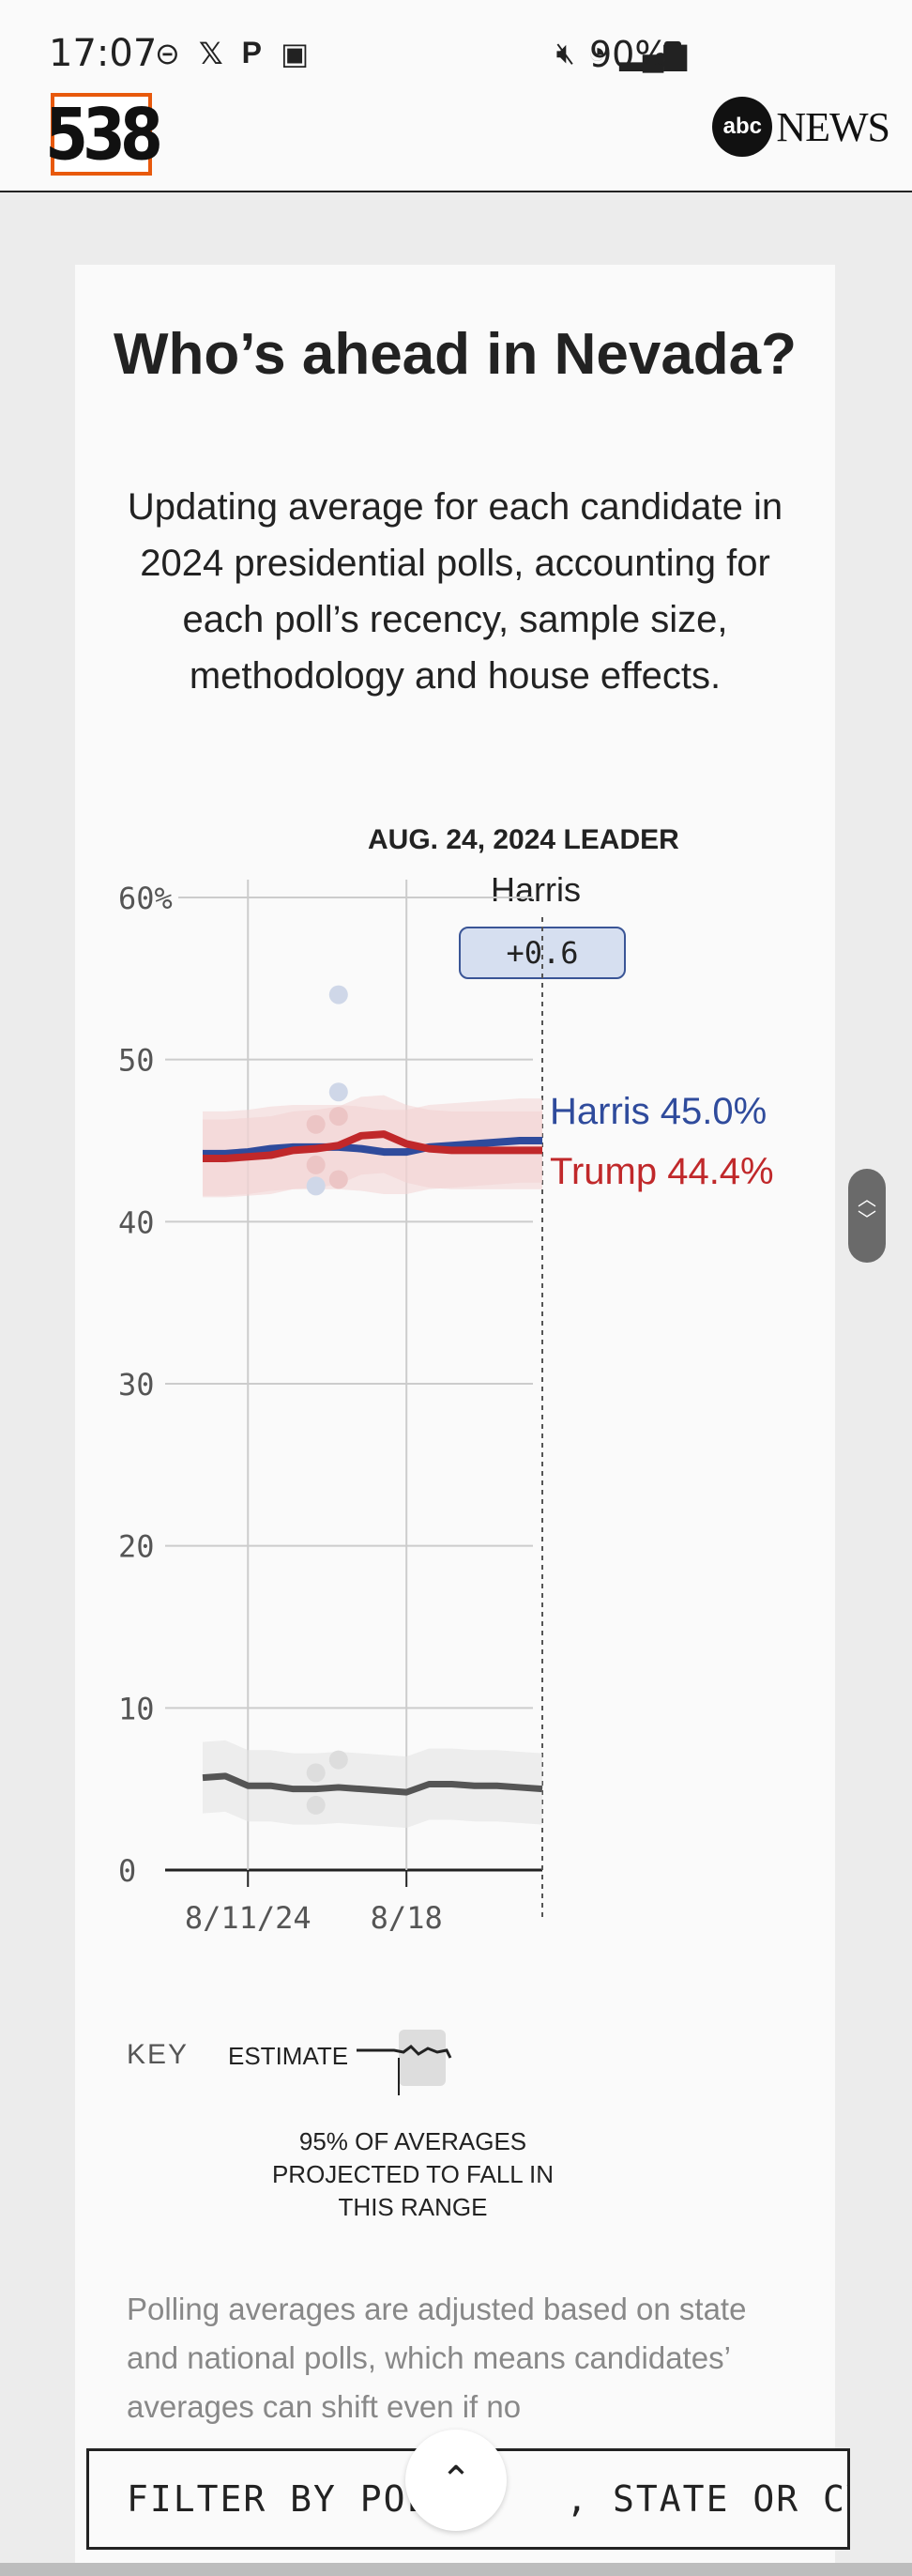  I want to click on battery-icon, so click(672, 55).